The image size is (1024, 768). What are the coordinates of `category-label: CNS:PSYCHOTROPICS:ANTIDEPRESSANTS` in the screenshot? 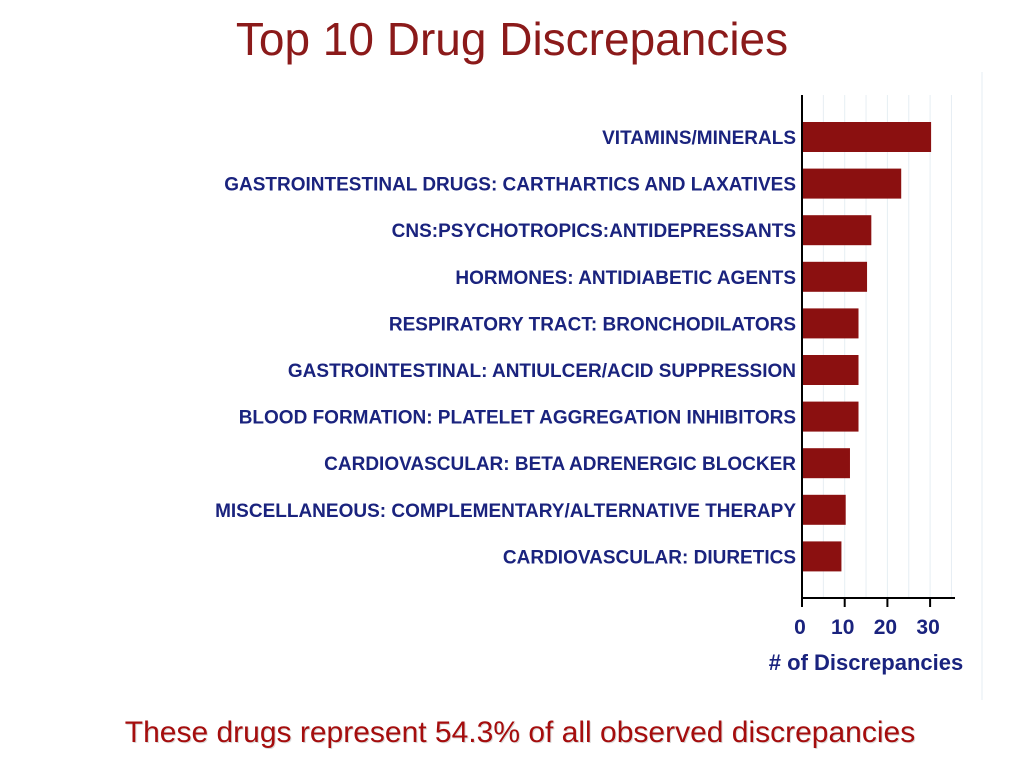 It's located at (594, 231).